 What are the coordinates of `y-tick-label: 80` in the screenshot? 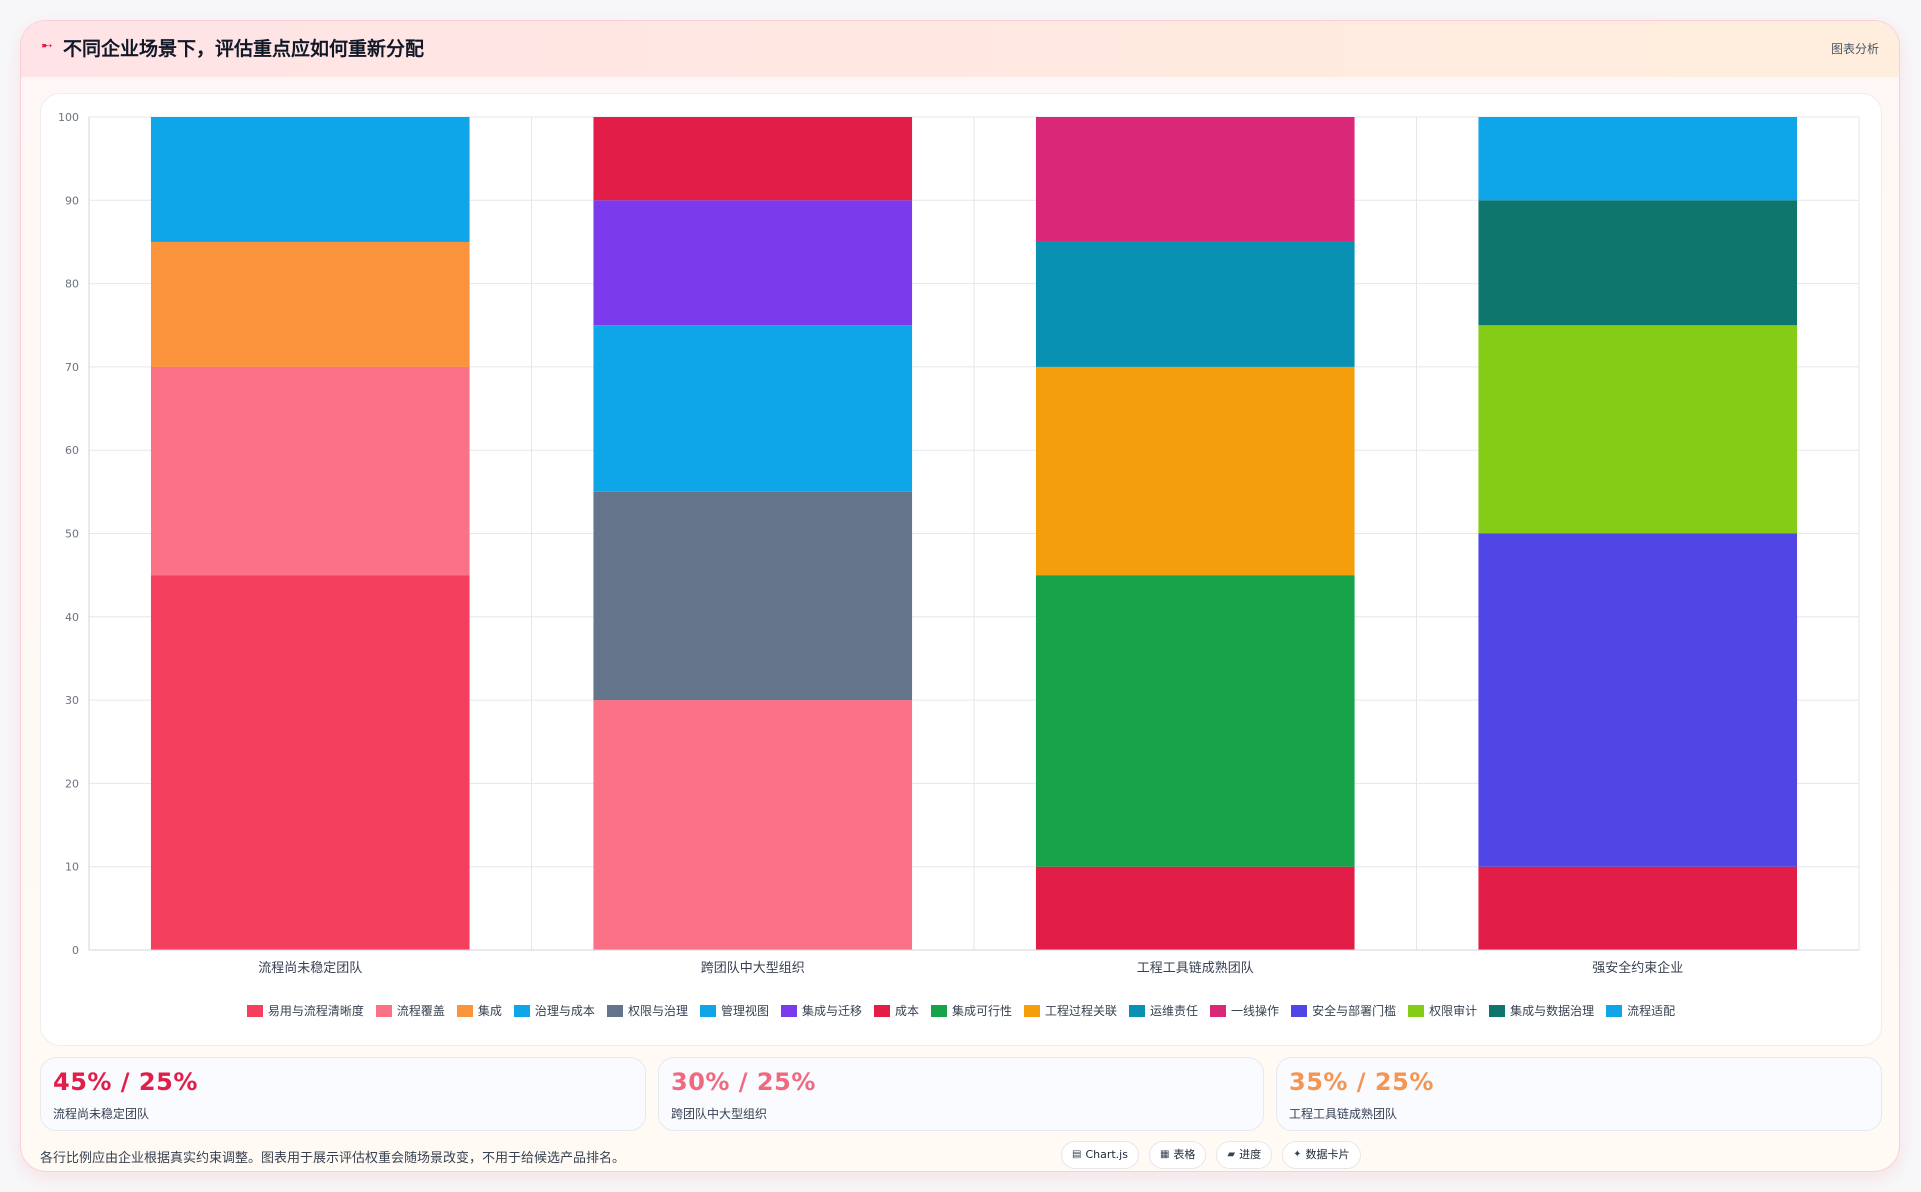 It's located at (72, 284).